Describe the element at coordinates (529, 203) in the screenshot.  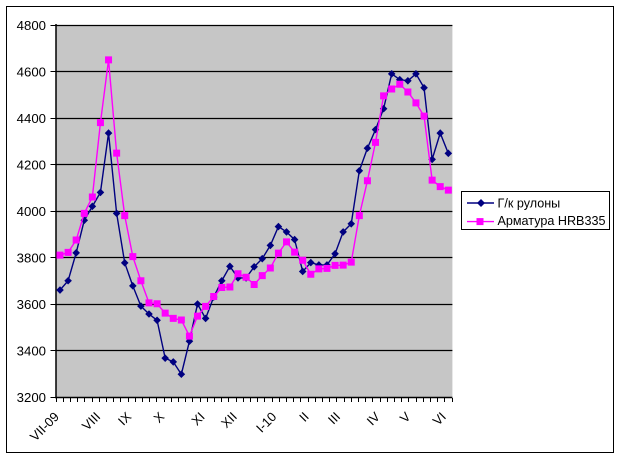
I see `svg-text: Г/к рулоны` at that location.